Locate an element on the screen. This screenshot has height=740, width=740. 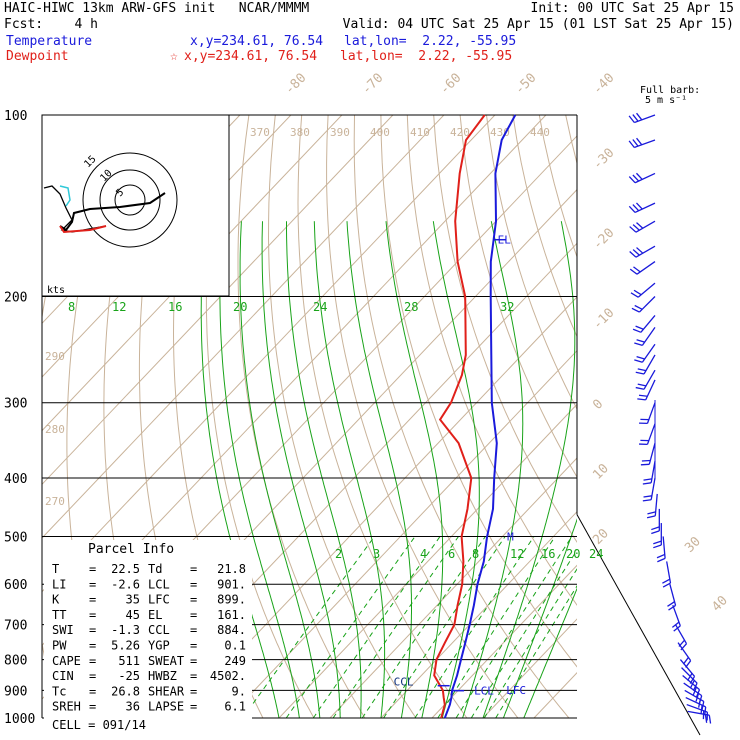
parcel-value: 511 is located at coordinates (129, 661).